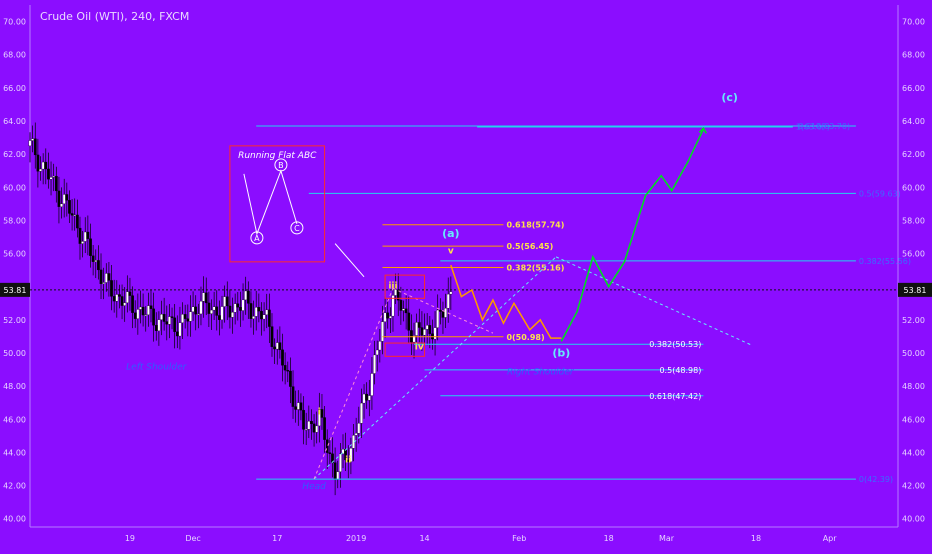  Describe the element at coordinates (913, 154) in the screenshot. I see `y-tick-label-right: 62.00` at that location.